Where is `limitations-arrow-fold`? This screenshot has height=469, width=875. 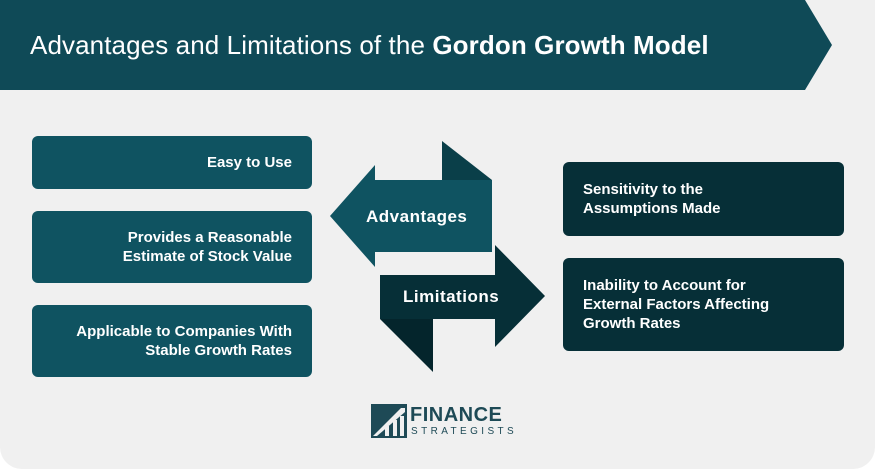 limitations-arrow-fold is located at coordinates (406, 345).